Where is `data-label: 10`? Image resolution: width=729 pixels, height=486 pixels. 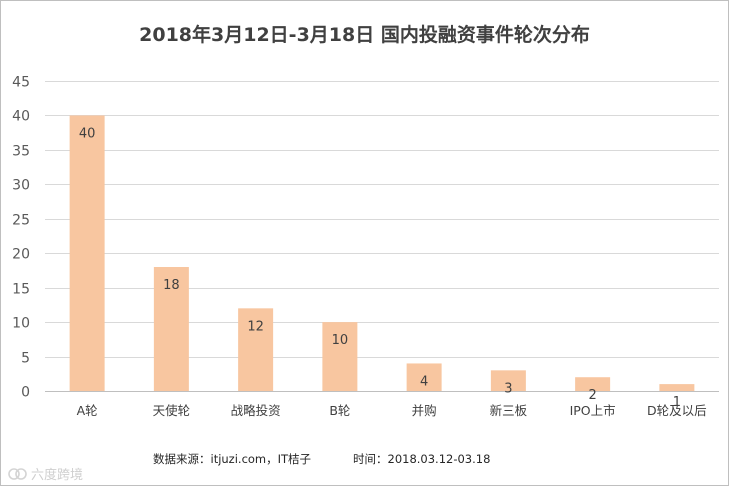 data-label: 10 is located at coordinates (340, 340).